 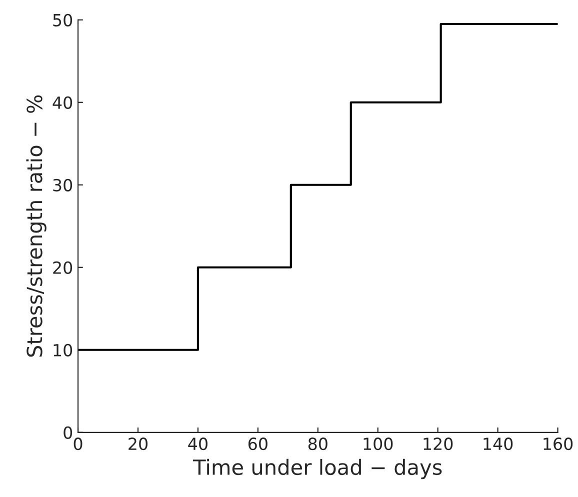 What do you see at coordinates (63, 350) in the screenshot?
I see `y-tick-label: 10` at bounding box center [63, 350].